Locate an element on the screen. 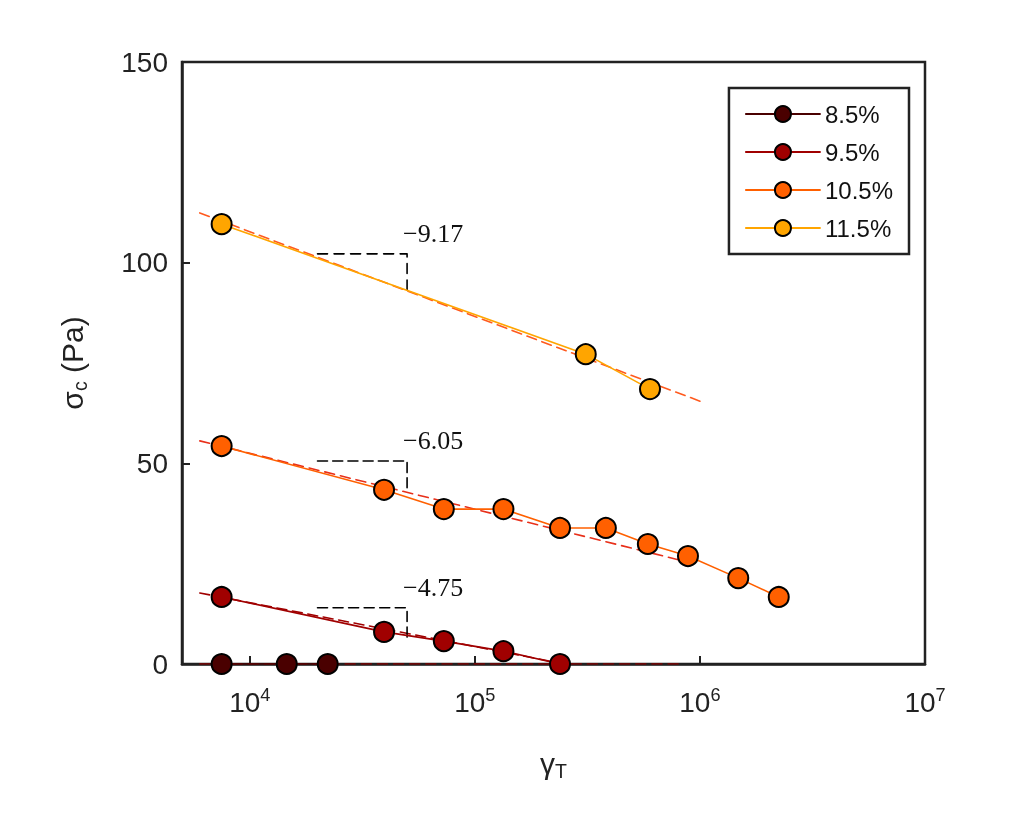  legend-label: 9.5% is located at coordinates (852, 152).